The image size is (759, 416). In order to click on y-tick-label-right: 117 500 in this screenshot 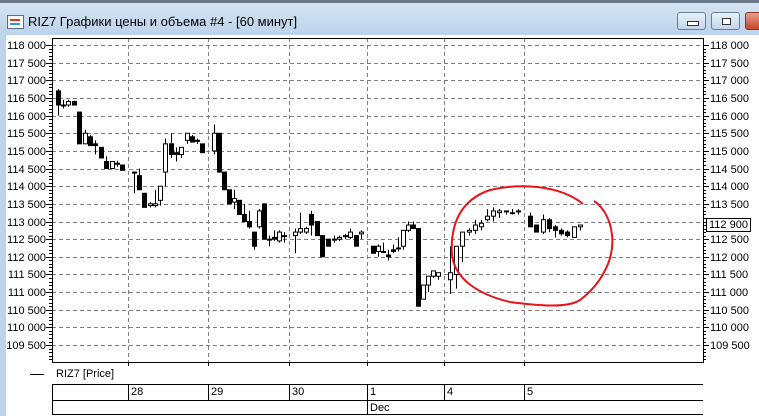, I will do `click(729, 63)`.